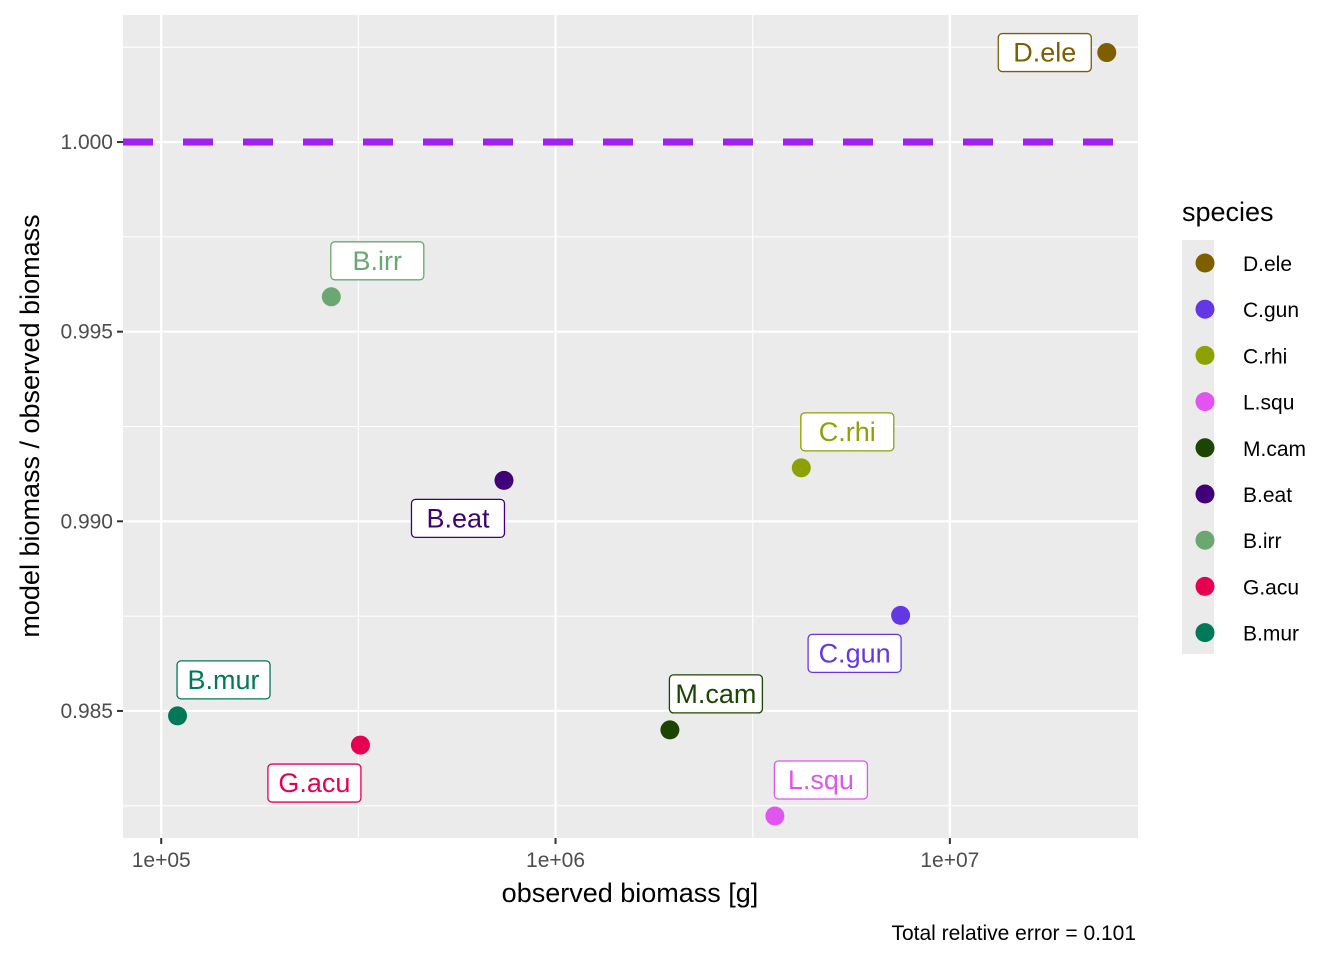 The width and height of the screenshot is (1344, 960). I want to click on label-l-squ: L.squ, so click(821, 780).